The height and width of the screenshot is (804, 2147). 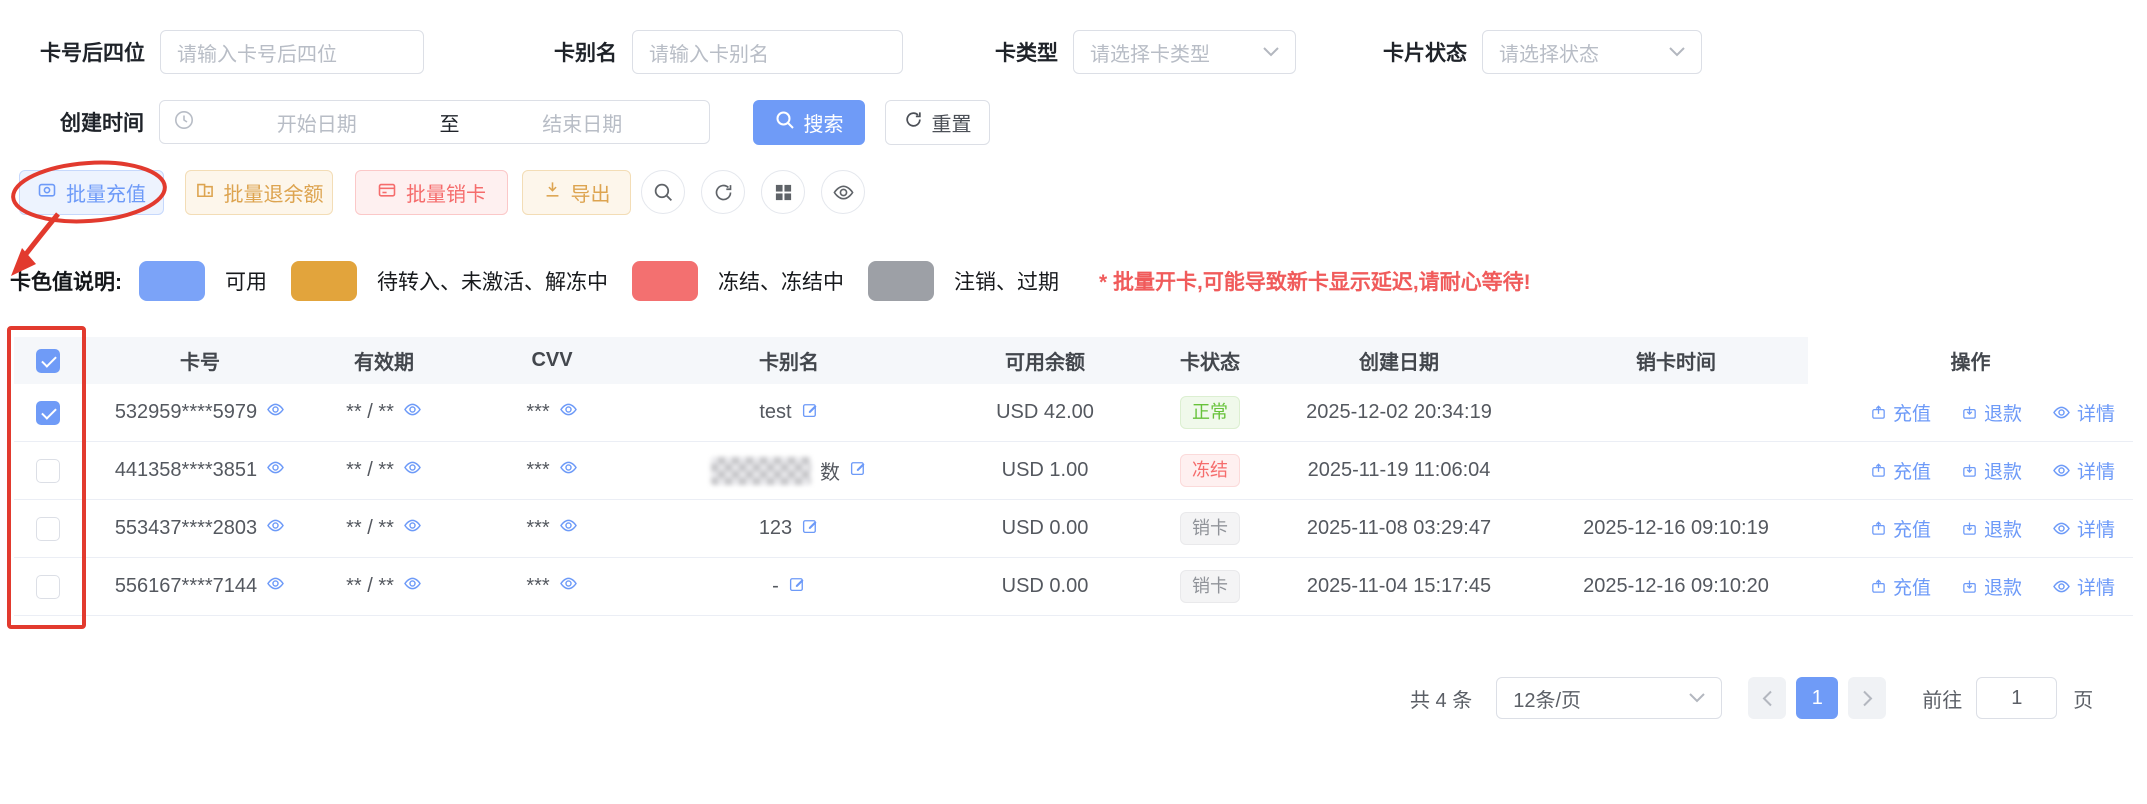 What do you see at coordinates (709, 54) in the screenshot?
I see `card-alias-placeholder: 请输入卡别名` at bounding box center [709, 54].